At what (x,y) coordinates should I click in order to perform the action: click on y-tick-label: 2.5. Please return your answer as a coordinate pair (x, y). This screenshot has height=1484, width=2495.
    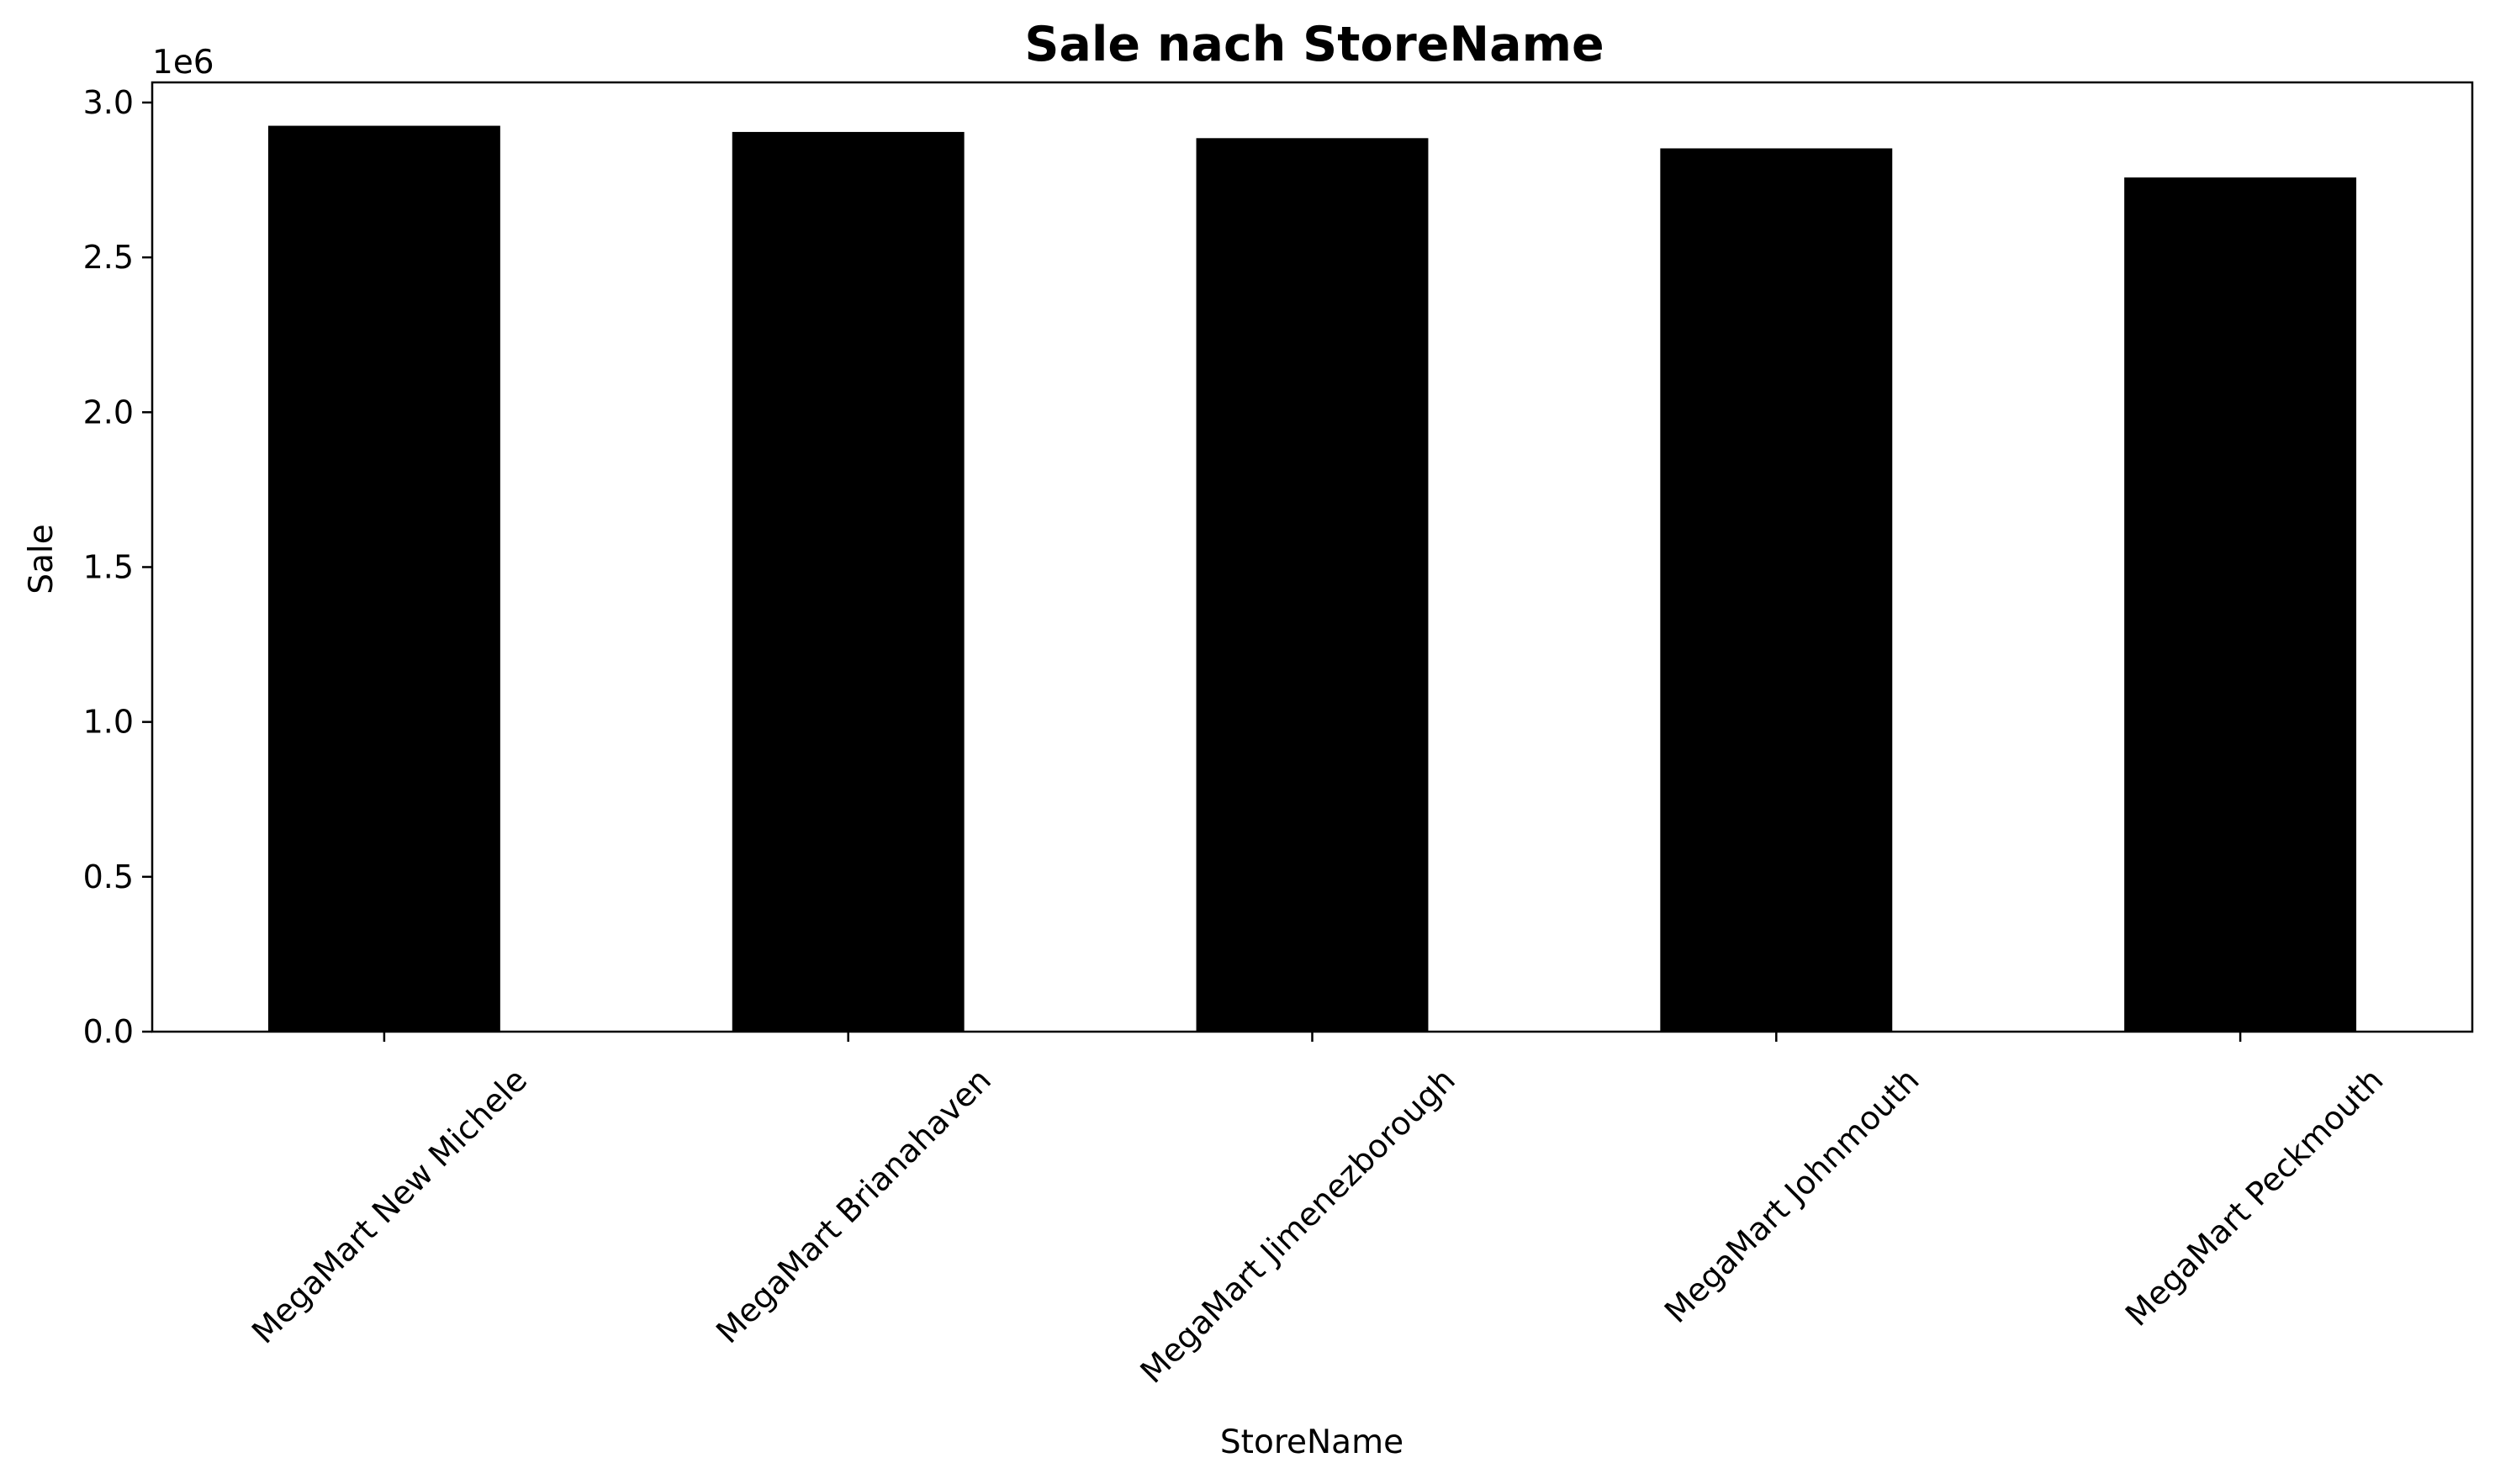
    Looking at the image, I should click on (109, 257).